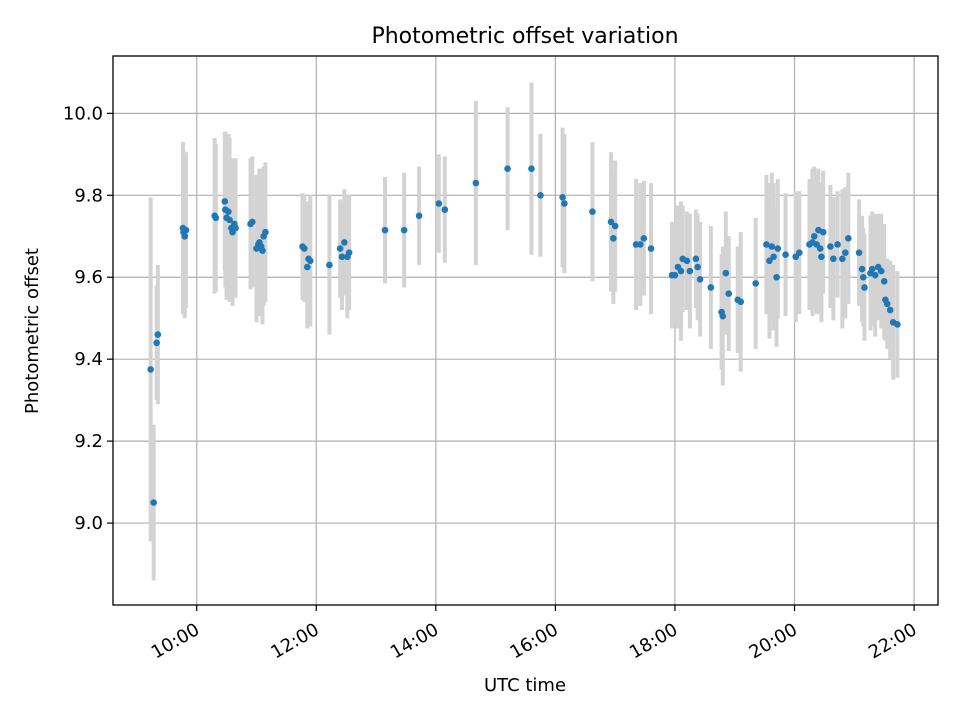 Image resolution: width=960 pixels, height=720 pixels. I want to click on y-tick-label: 9.8, so click(88, 195).